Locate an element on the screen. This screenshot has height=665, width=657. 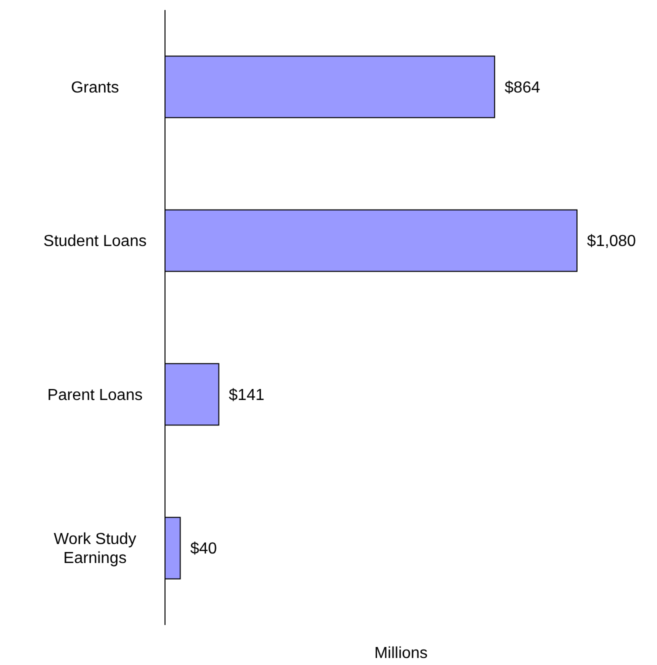
y-tick-label: Student Loans is located at coordinates (95, 241).